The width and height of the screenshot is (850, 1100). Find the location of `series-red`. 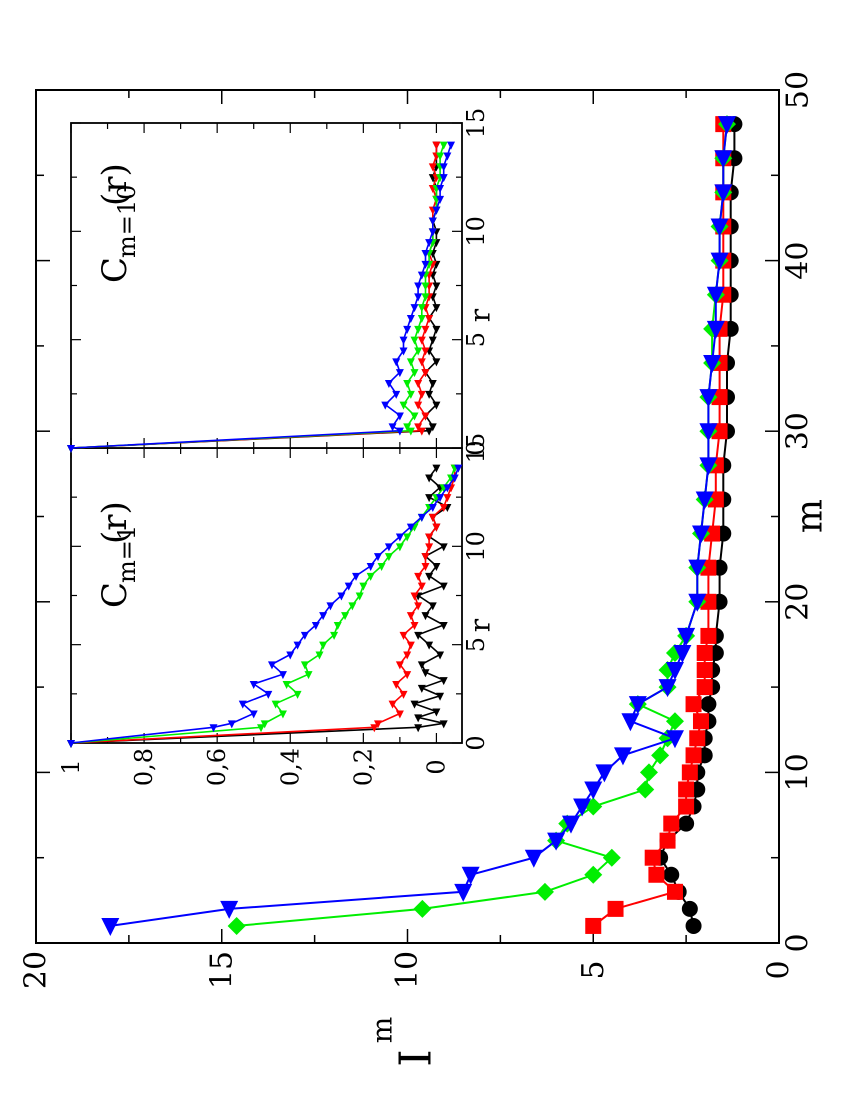

series-red is located at coordinates (658, 525).